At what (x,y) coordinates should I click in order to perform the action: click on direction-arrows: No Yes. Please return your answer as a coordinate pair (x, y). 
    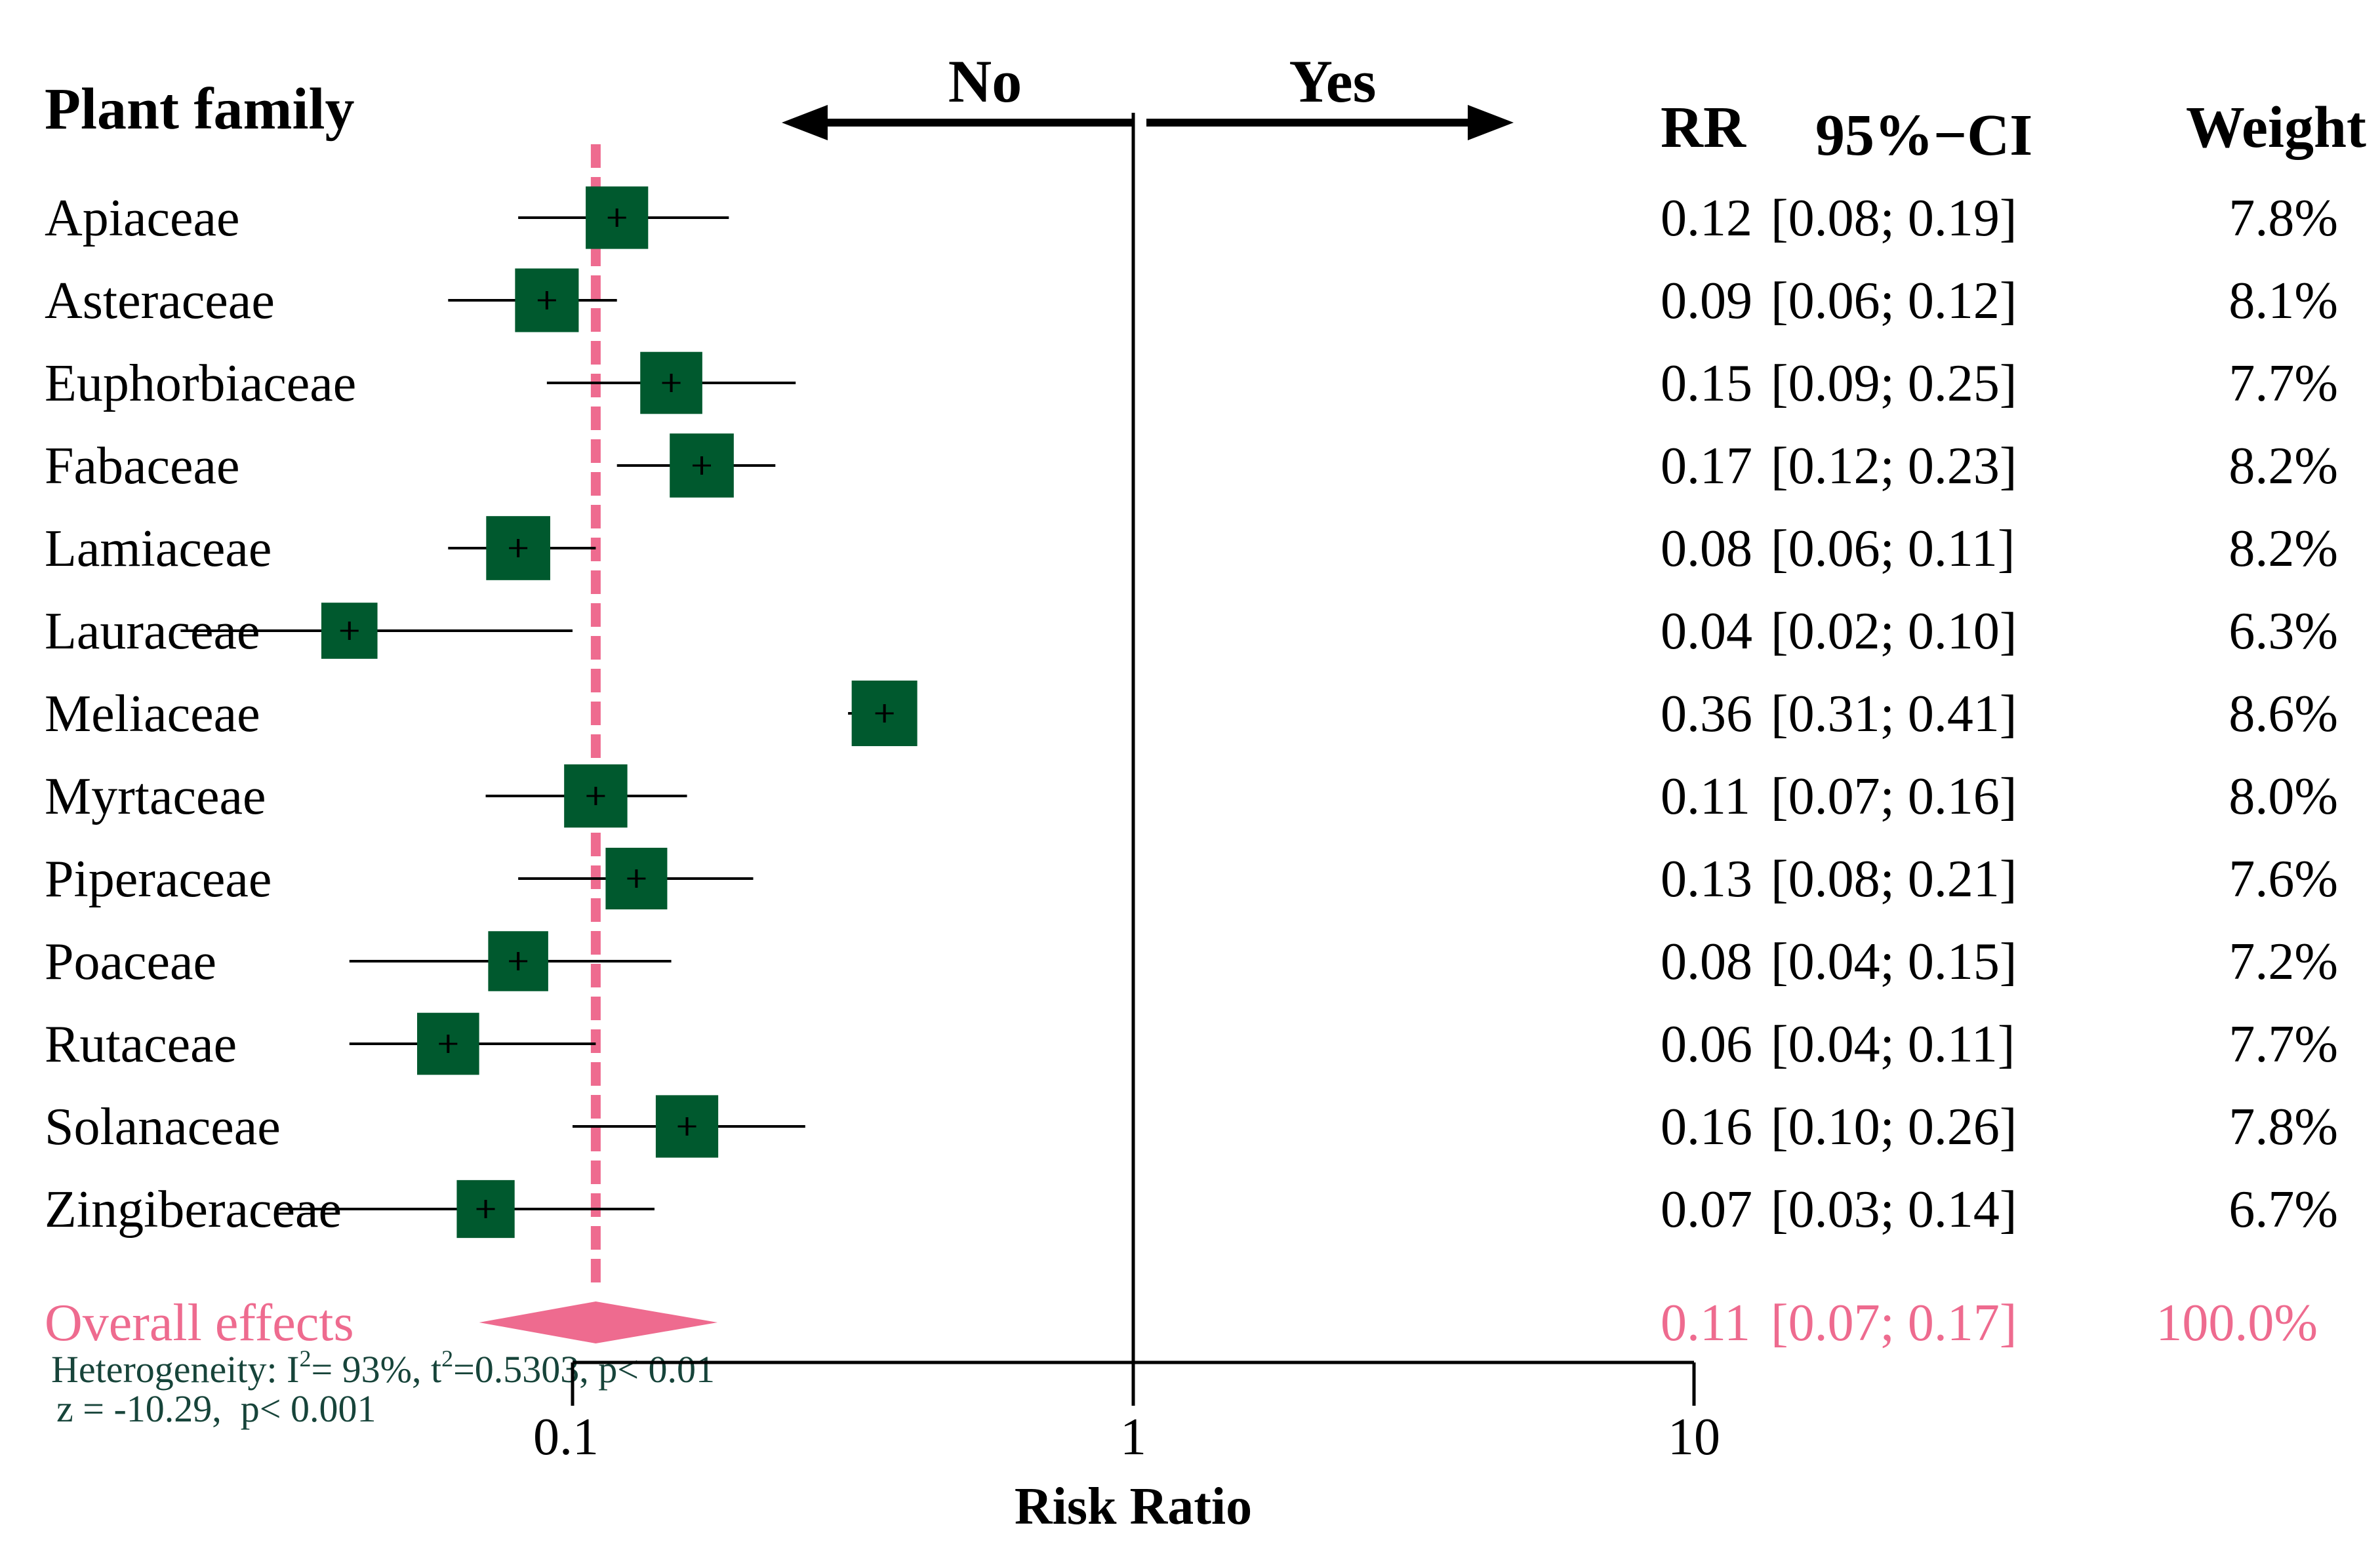
    Looking at the image, I should click on (1148, 94).